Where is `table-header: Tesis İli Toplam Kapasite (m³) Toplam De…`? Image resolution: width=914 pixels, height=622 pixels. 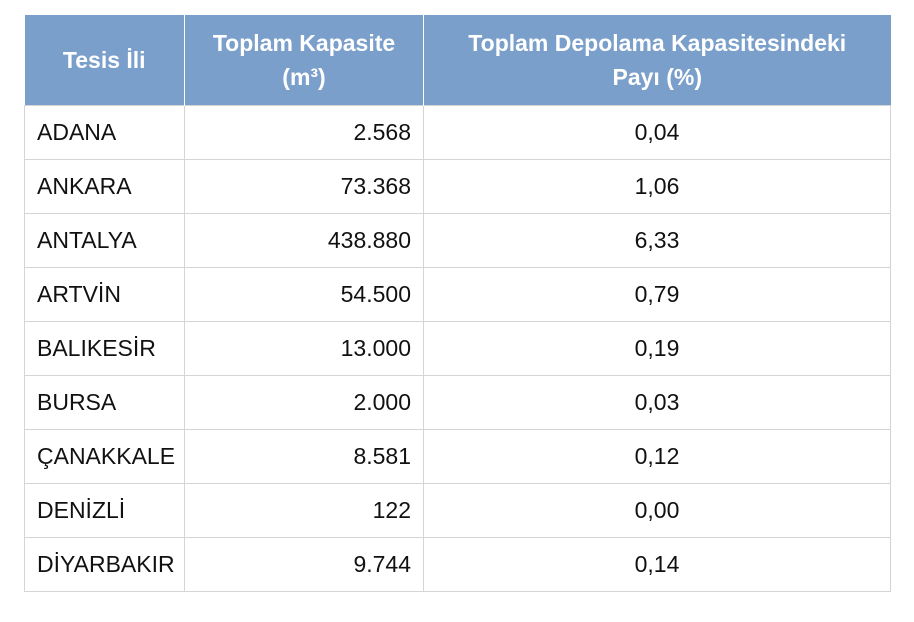 table-header: Tesis İli Toplam Kapasite (m³) Toplam De… is located at coordinates (457, 60).